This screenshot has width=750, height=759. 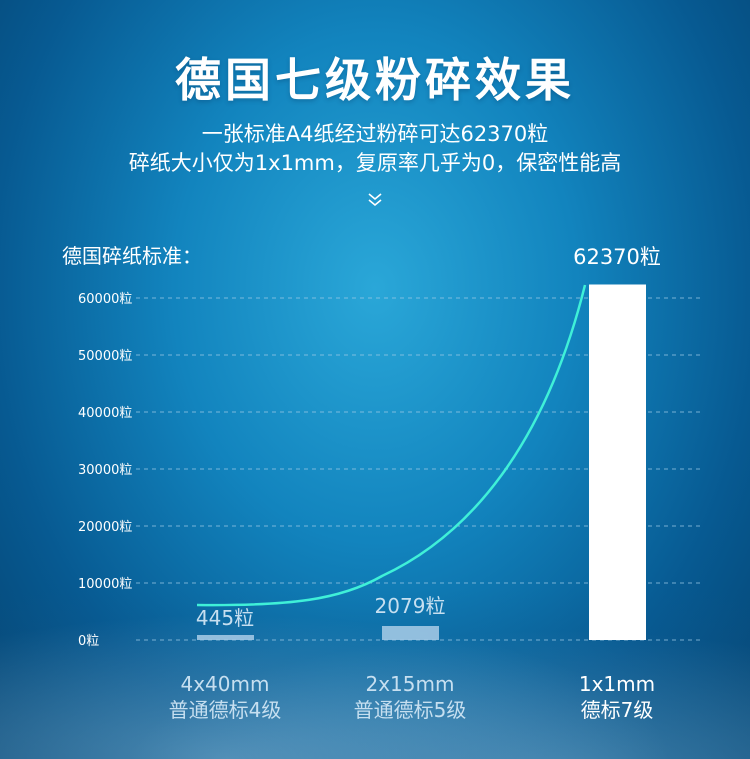 What do you see at coordinates (410, 684) in the screenshot?
I see `category-size: 2x15mm` at bounding box center [410, 684].